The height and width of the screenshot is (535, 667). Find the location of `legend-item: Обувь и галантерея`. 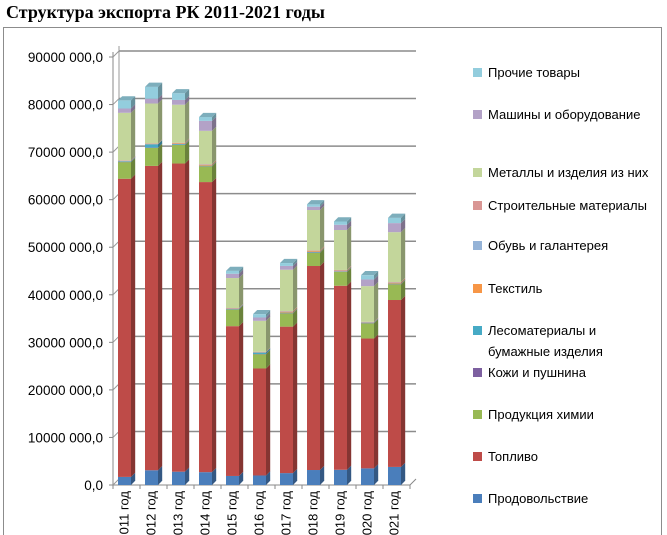

legend-item: Обувь и галантерея is located at coordinates (565, 245).